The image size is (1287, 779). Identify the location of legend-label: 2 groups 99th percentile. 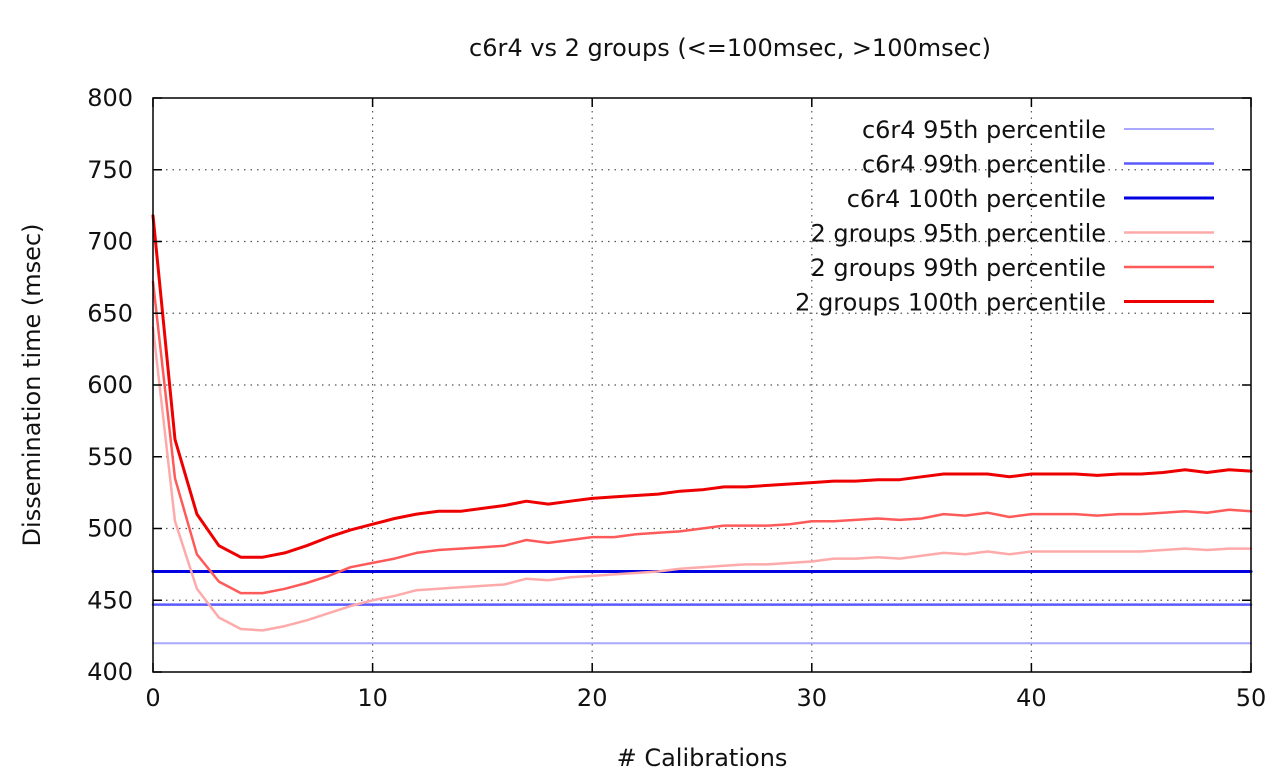
(958, 268).